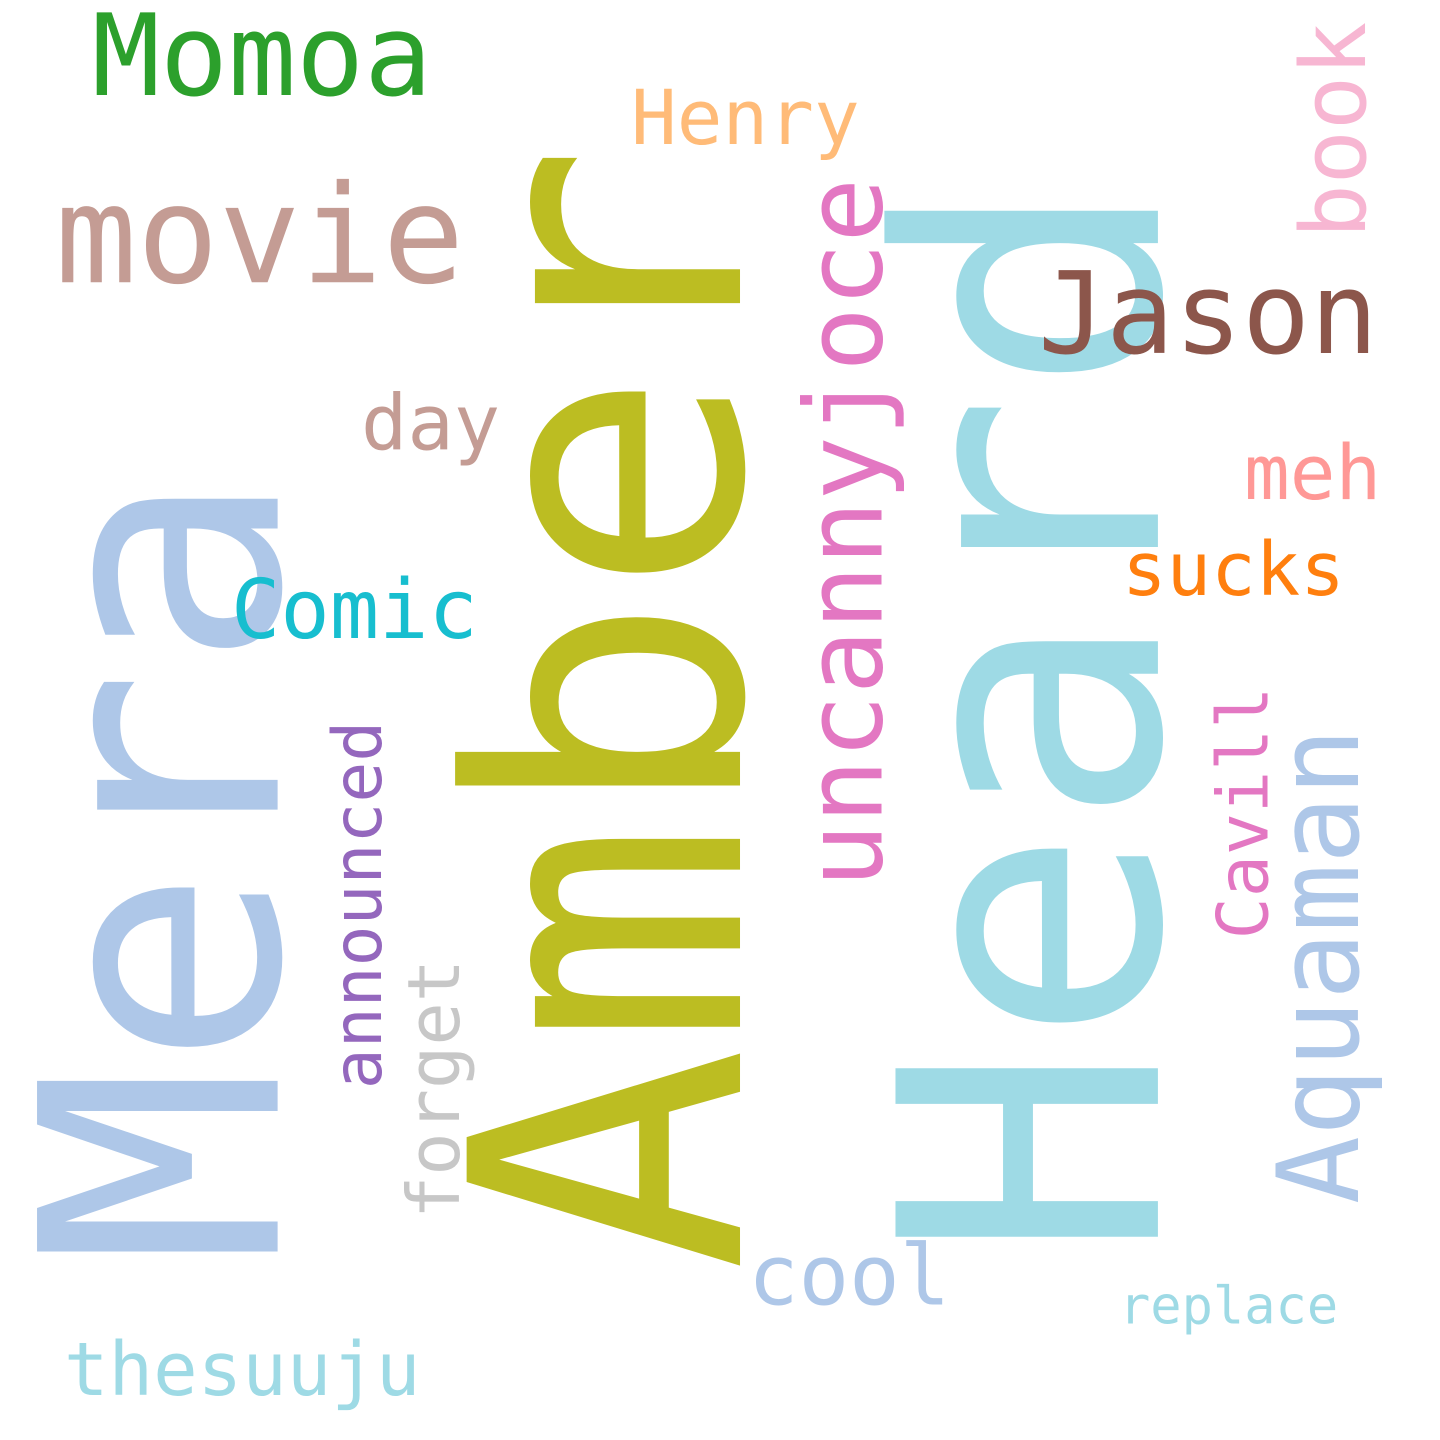 The image size is (1440, 1440). I want to click on word-replace: replace, so click(1228, 1306).